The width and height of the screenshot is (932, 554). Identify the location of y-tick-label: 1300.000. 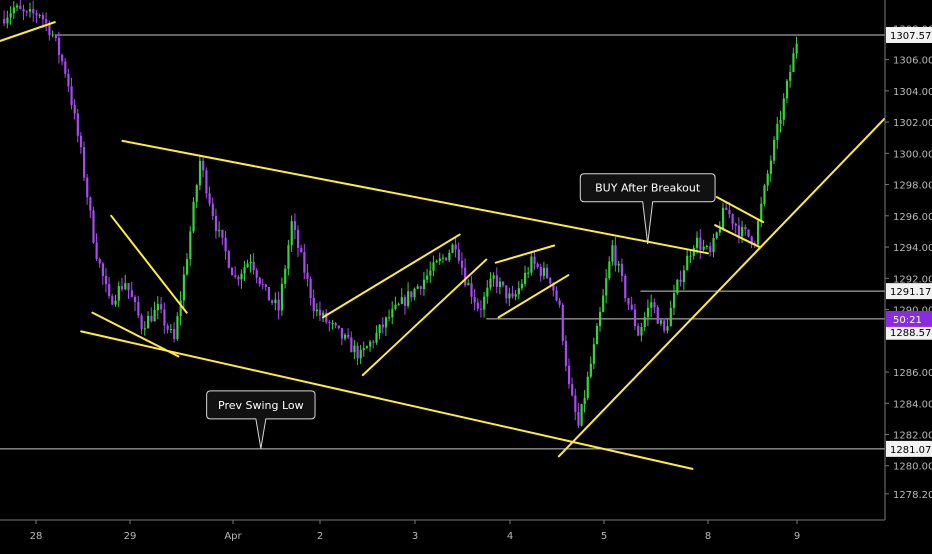
(912, 154).